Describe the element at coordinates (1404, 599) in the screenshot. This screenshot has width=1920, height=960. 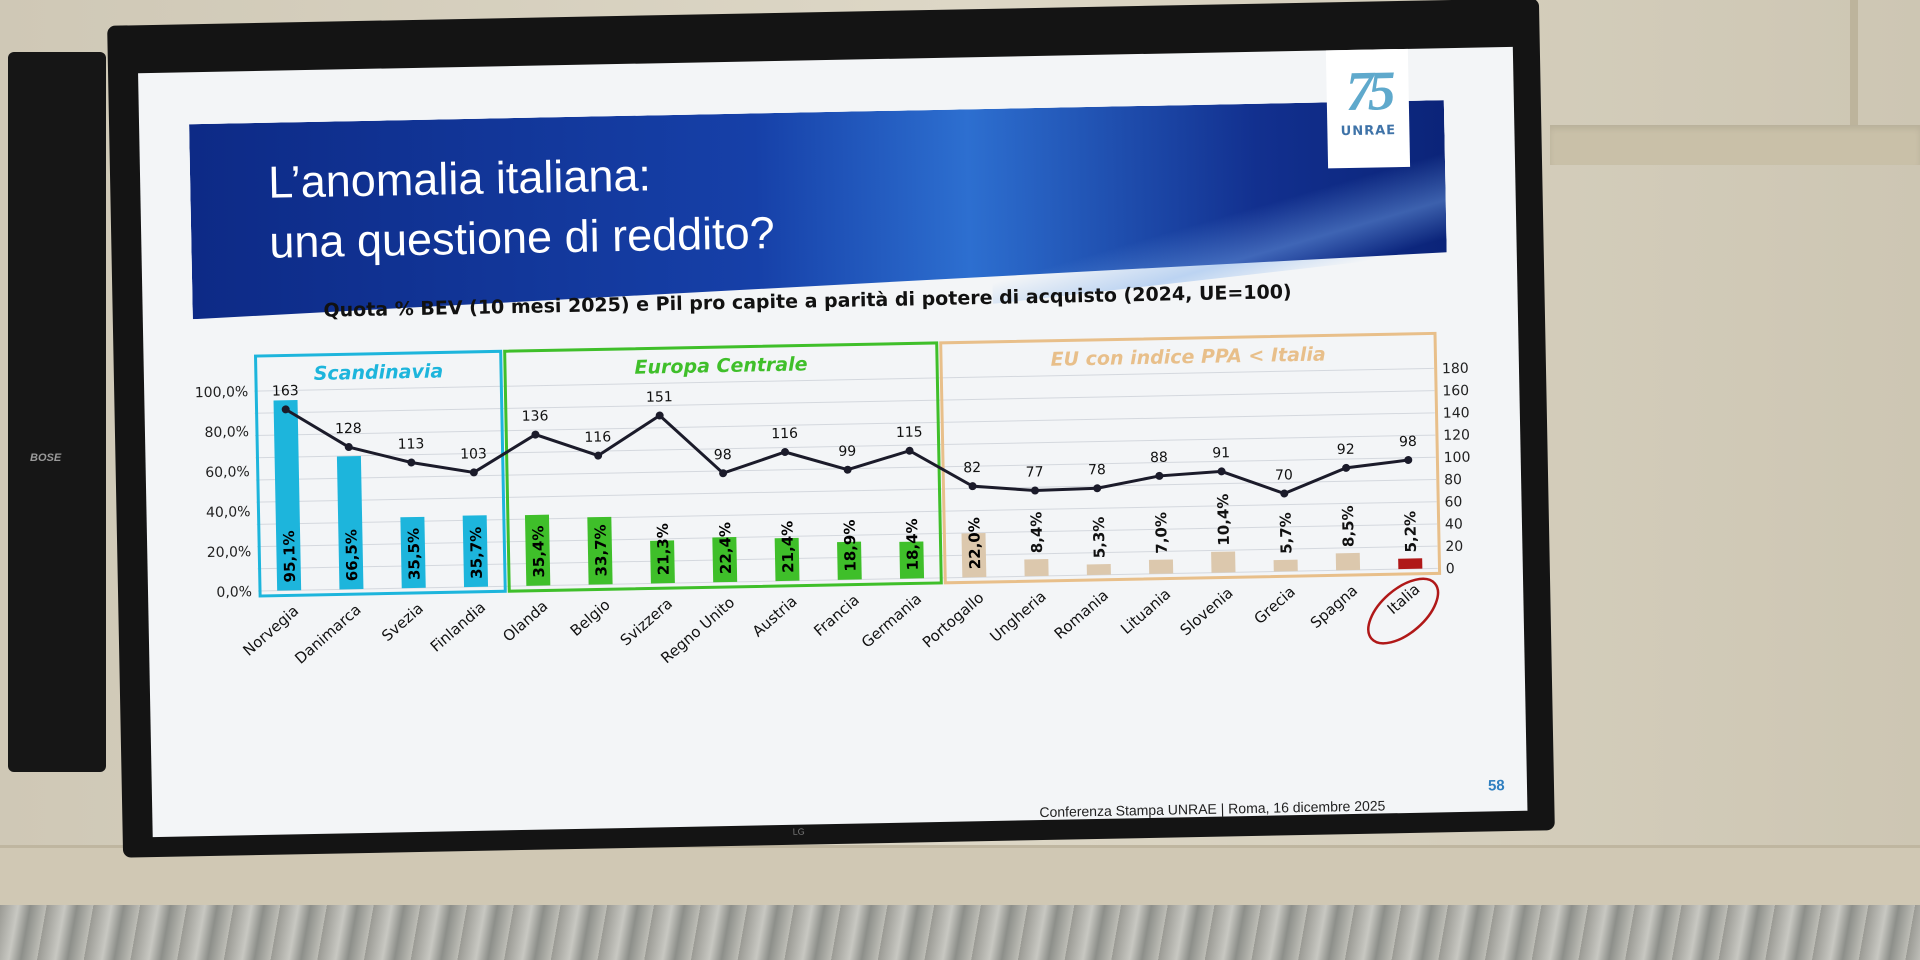
I see `category-label: Italia` at that location.